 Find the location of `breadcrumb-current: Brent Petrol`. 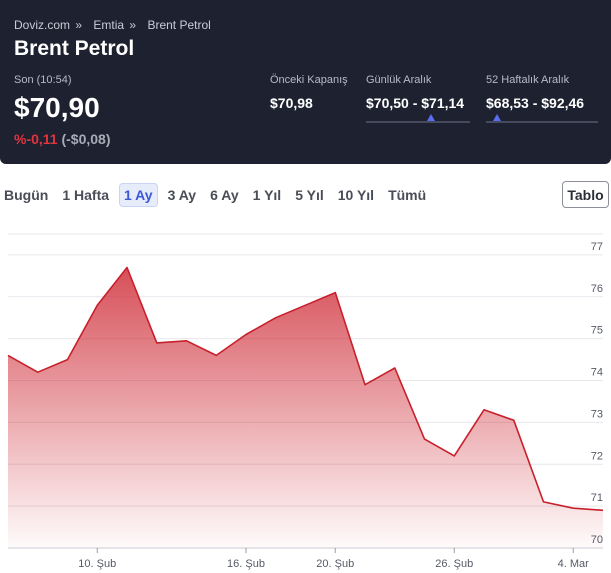

breadcrumb-current: Brent Petrol is located at coordinates (179, 25).